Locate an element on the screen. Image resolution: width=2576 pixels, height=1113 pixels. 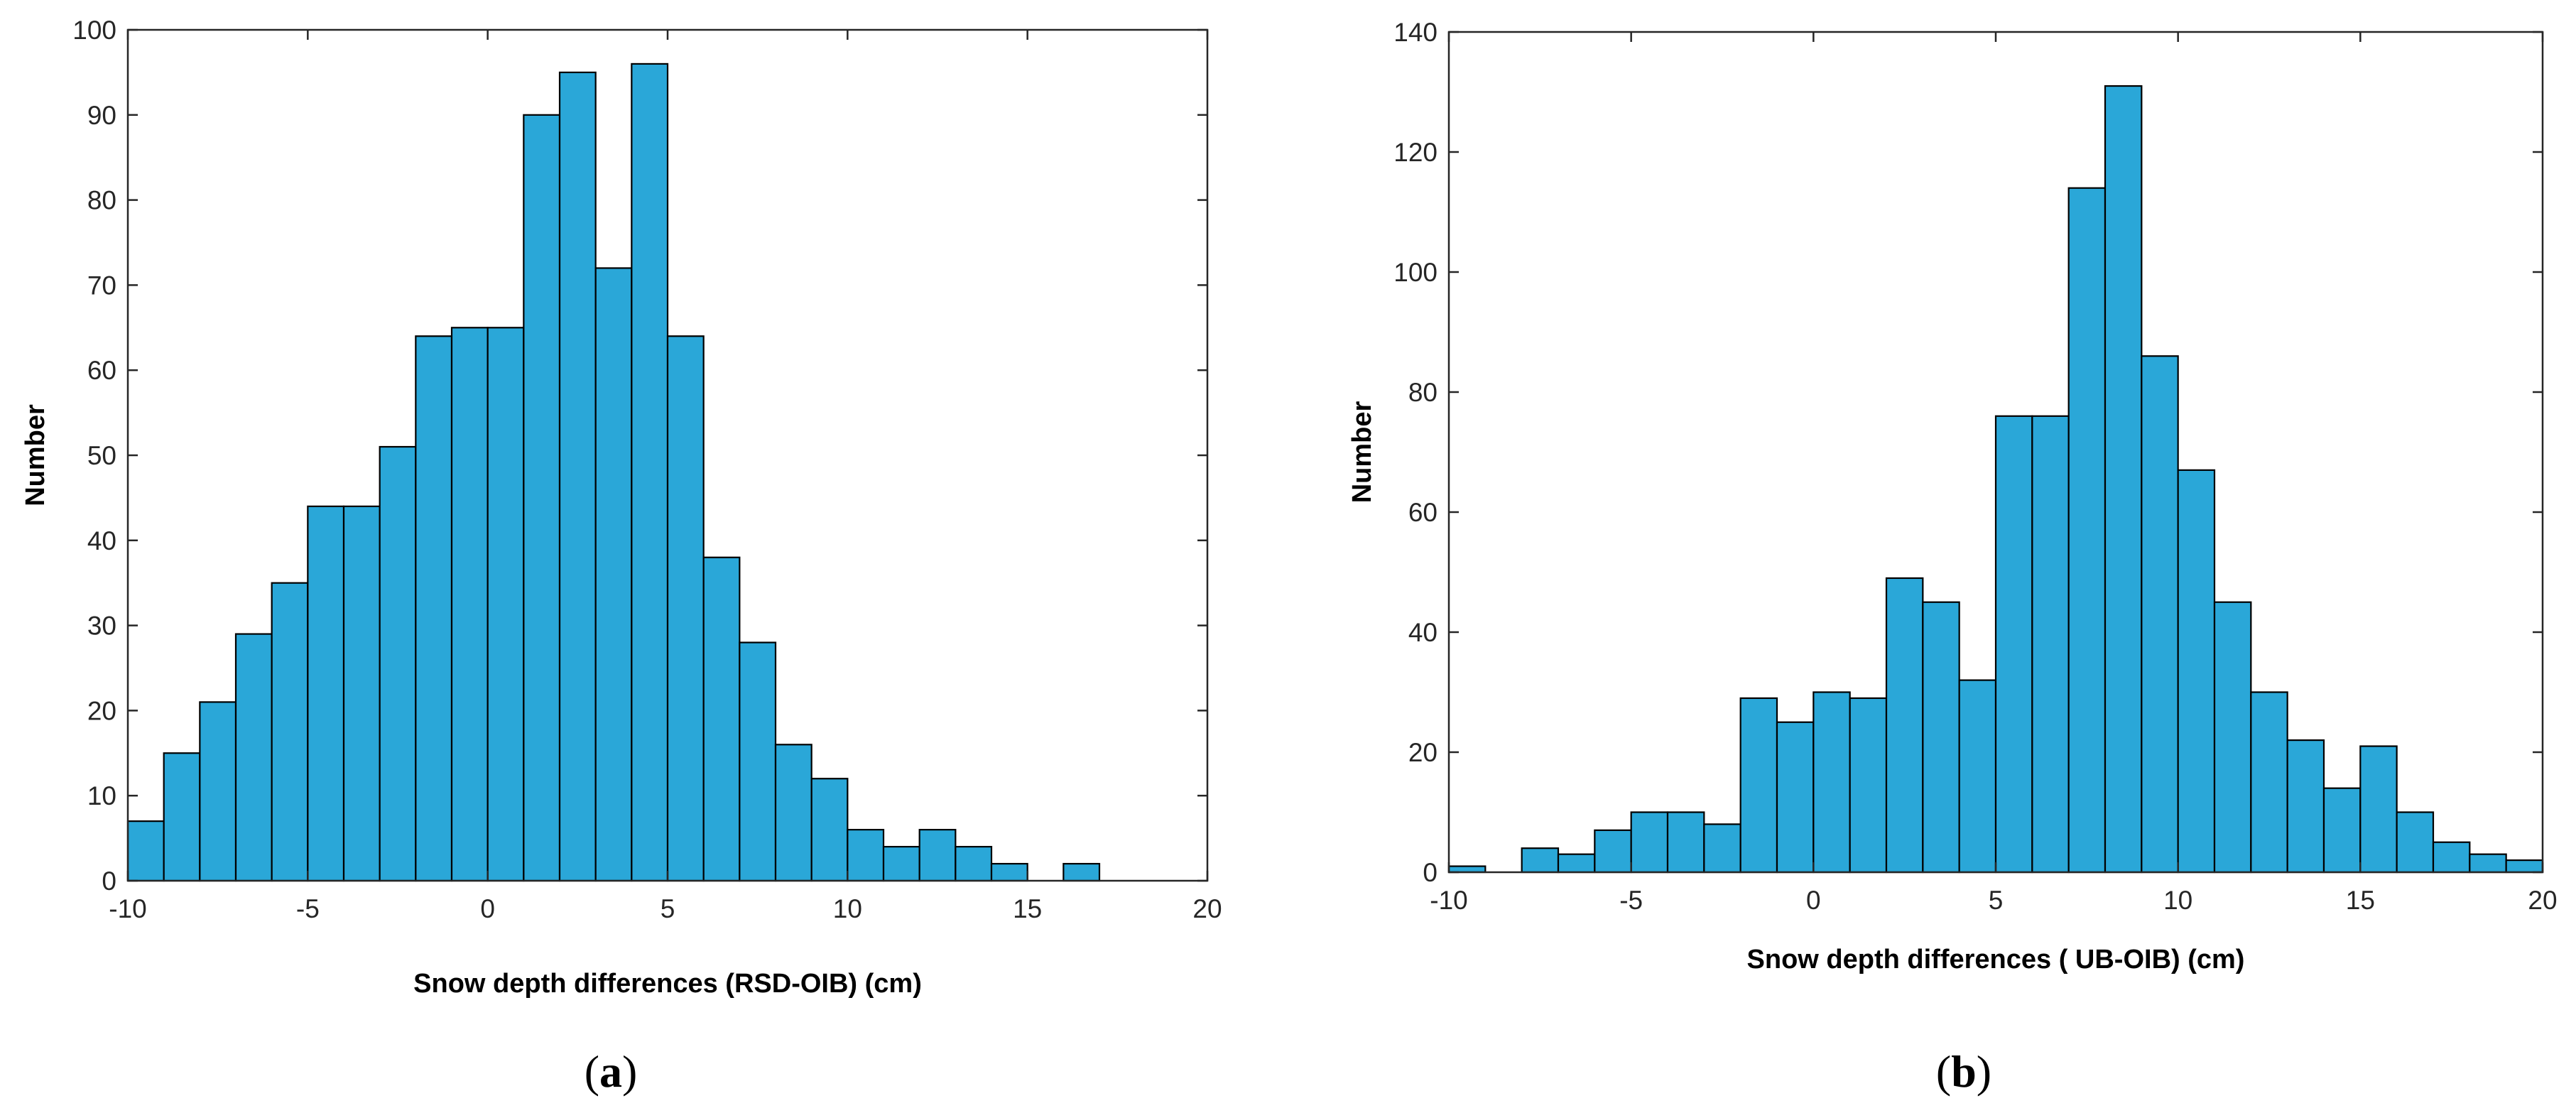
caption-letter: b is located at coordinates (1964, 1071).